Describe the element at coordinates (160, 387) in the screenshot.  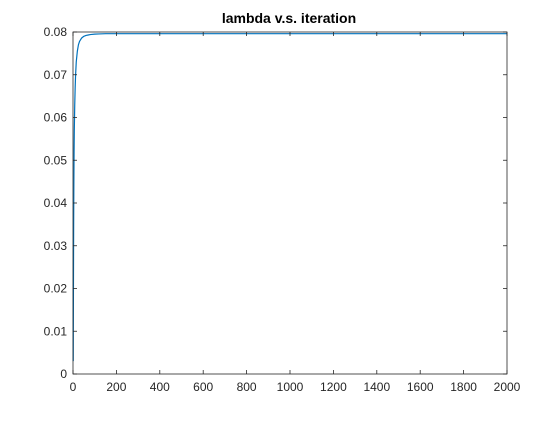
I see `x-tick-label: 400` at that location.